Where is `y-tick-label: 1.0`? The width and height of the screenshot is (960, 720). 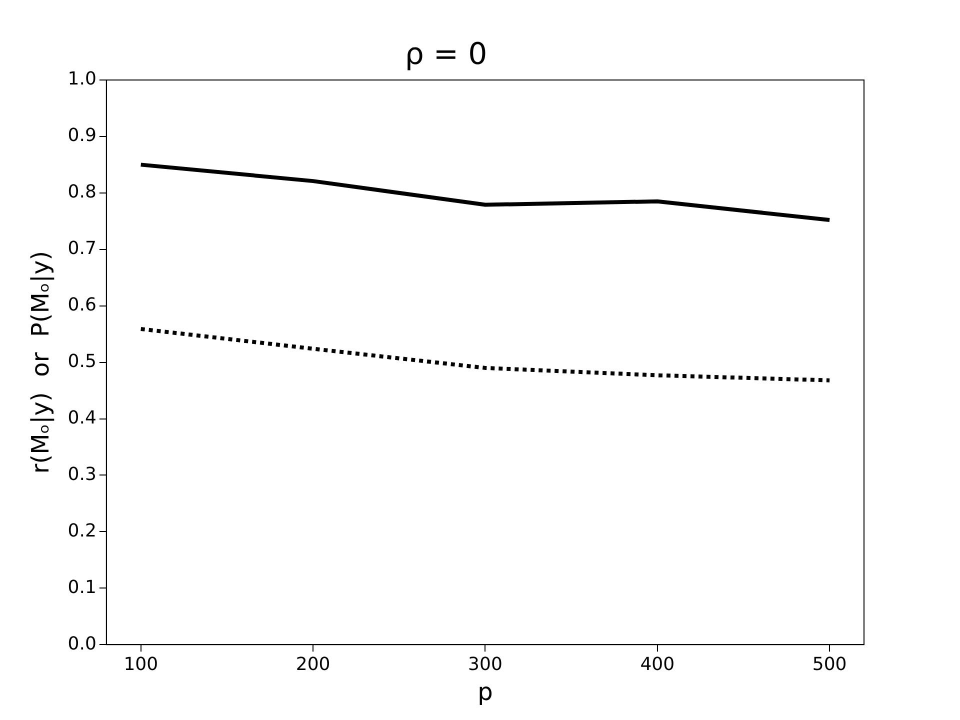
y-tick-label: 1.0 is located at coordinates (82, 79).